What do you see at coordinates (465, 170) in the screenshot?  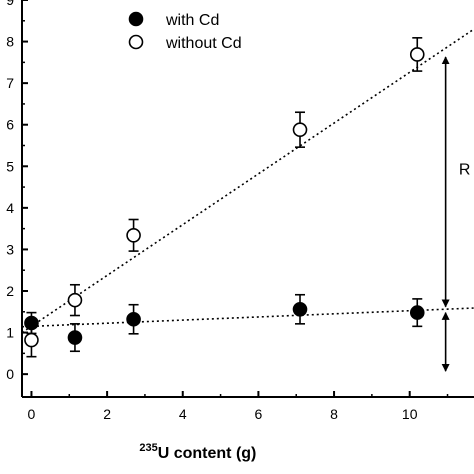 I see `annotation-text: R` at bounding box center [465, 170].